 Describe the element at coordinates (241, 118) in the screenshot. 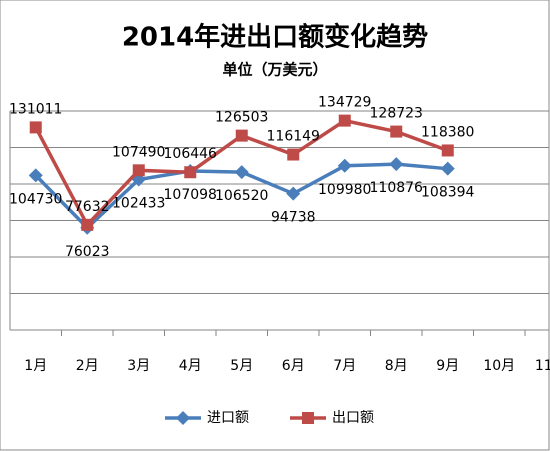

I see `data-label: 126503` at that location.